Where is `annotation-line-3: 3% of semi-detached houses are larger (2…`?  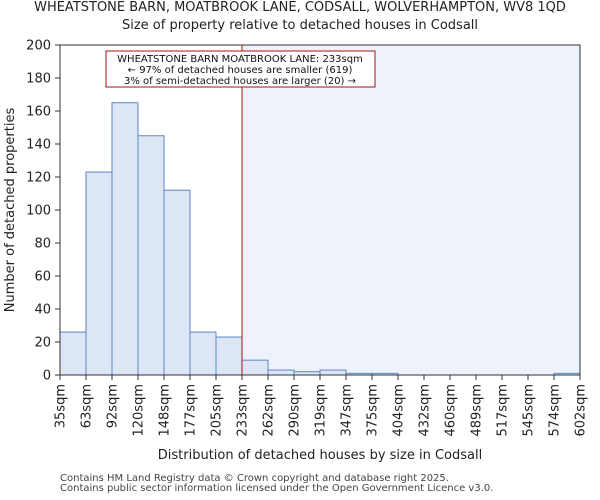 annotation-line-3: 3% of semi-detached houses are larger (2… is located at coordinates (240, 81).